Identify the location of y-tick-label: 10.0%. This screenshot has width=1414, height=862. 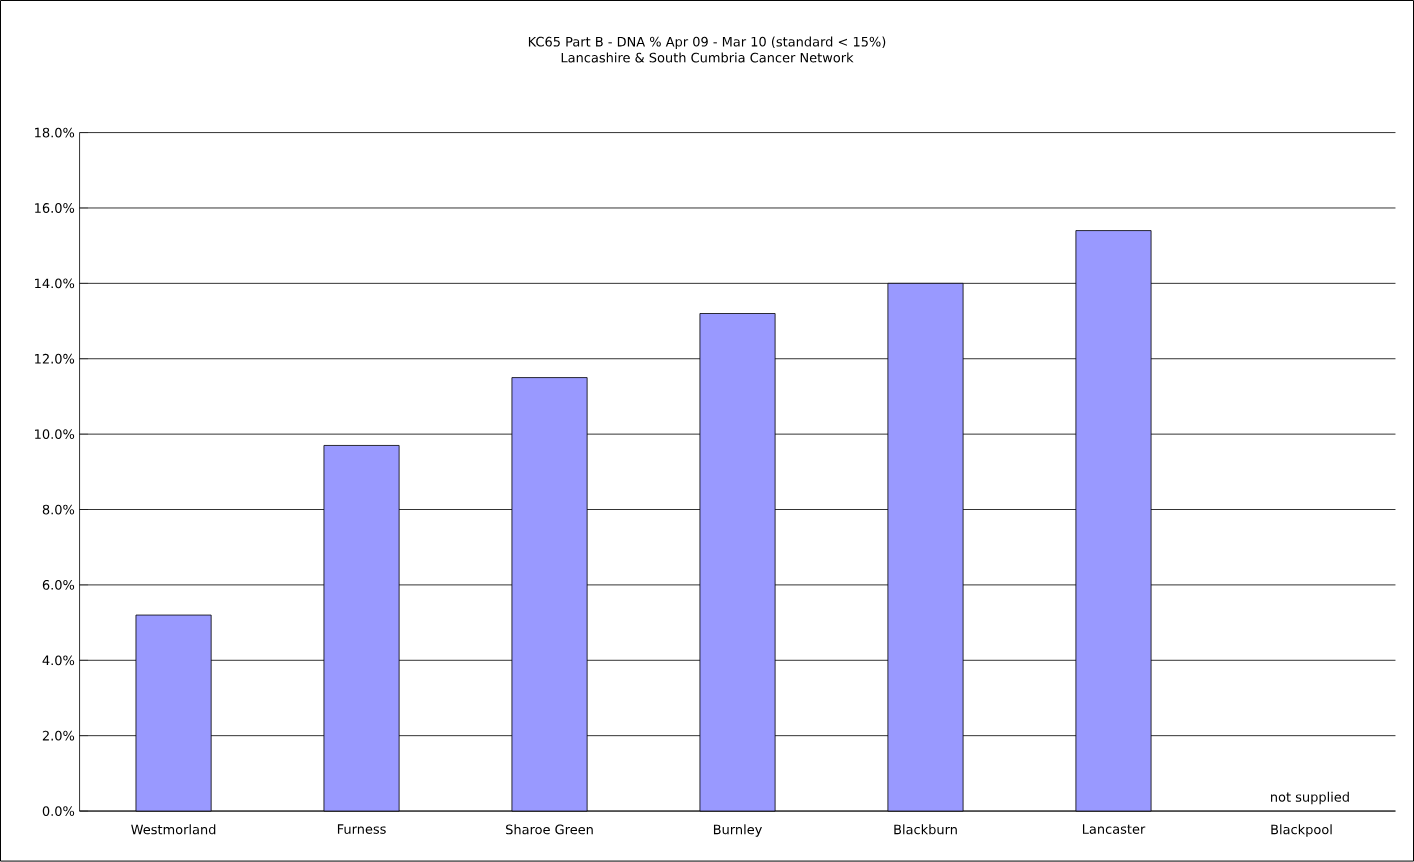
(55, 434).